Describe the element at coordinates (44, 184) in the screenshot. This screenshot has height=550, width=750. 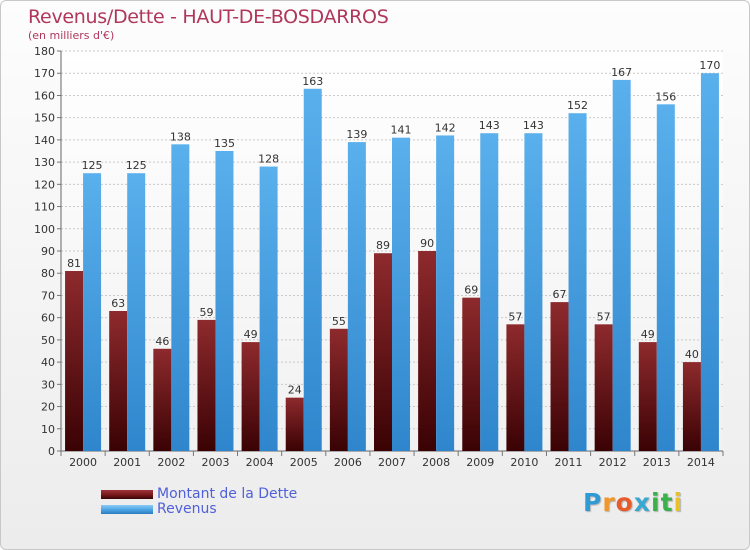
I see `y-tick-label: 120` at that location.